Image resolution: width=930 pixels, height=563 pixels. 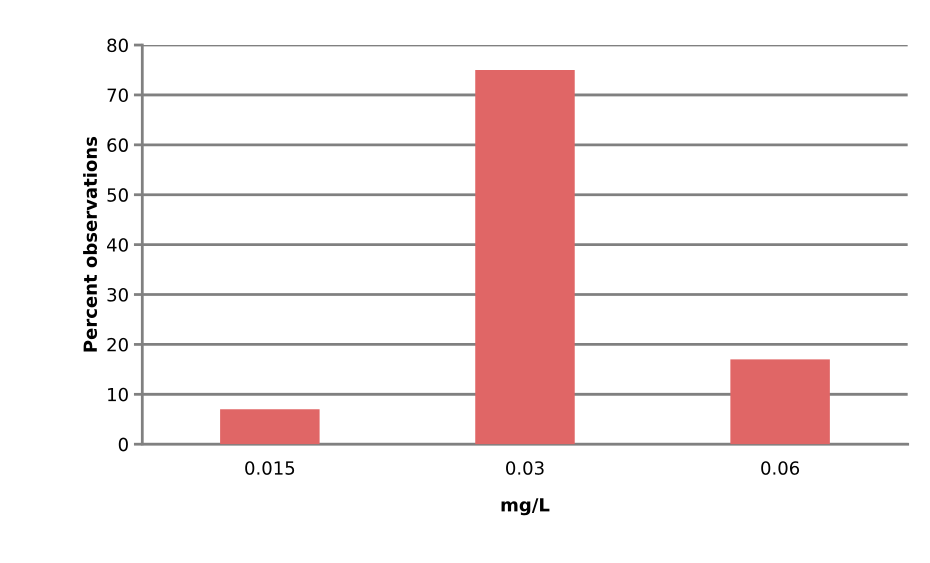 I want to click on y-tick-label: 50, so click(x=118, y=195).